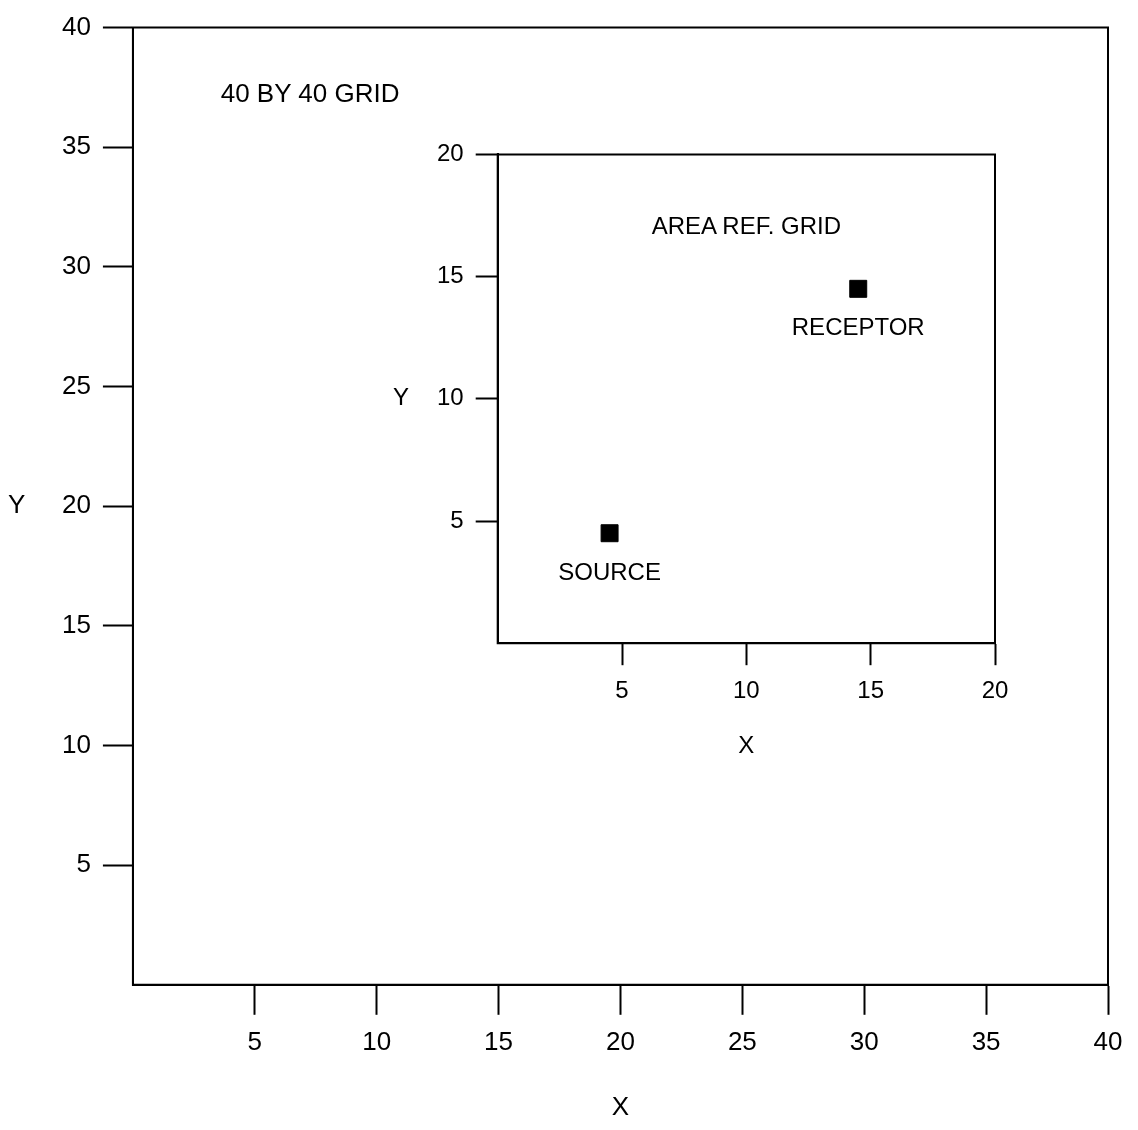  What do you see at coordinates (858, 327) in the screenshot?
I see `series-label: RECEPTOR` at bounding box center [858, 327].